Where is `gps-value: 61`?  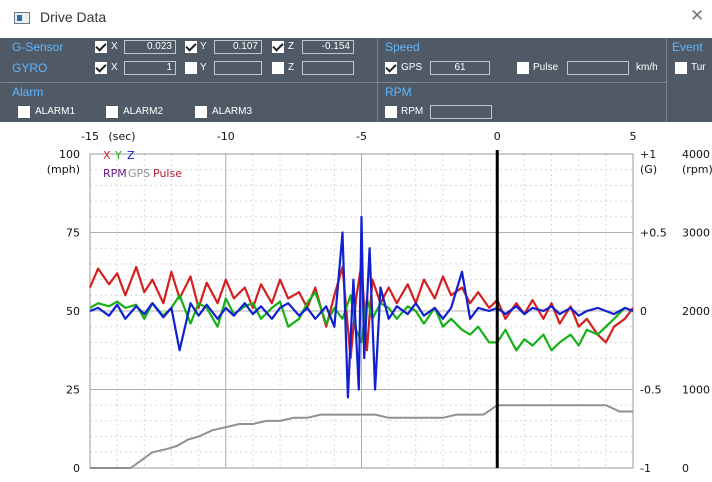 gps-value: 61 is located at coordinates (460, 68).